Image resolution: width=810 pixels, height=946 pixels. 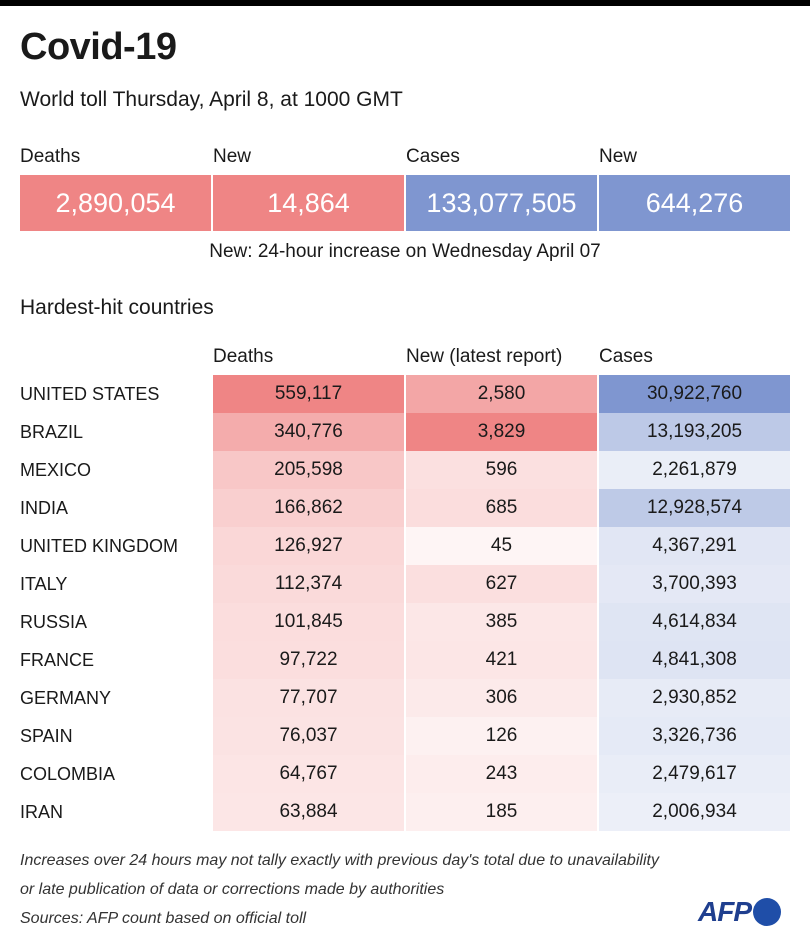 What do you see at coordinates (501, 774) in the screenshot?
I see `cell-new: 243` at bounding box center [501, 774].